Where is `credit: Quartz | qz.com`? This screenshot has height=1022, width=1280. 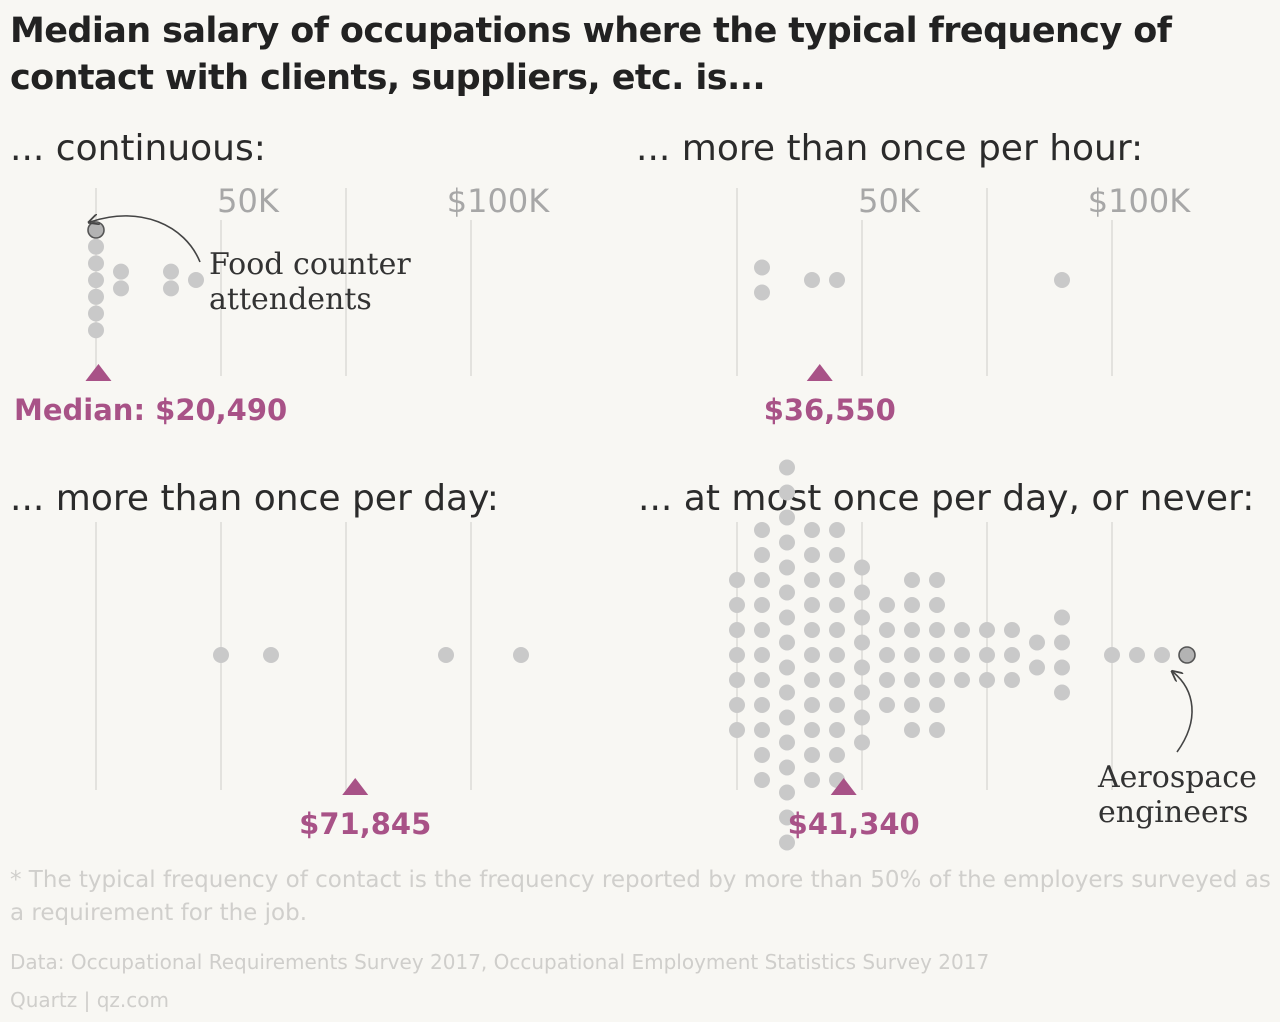
credit: Quartz | qz.com is located at coordinates (89, 1000).